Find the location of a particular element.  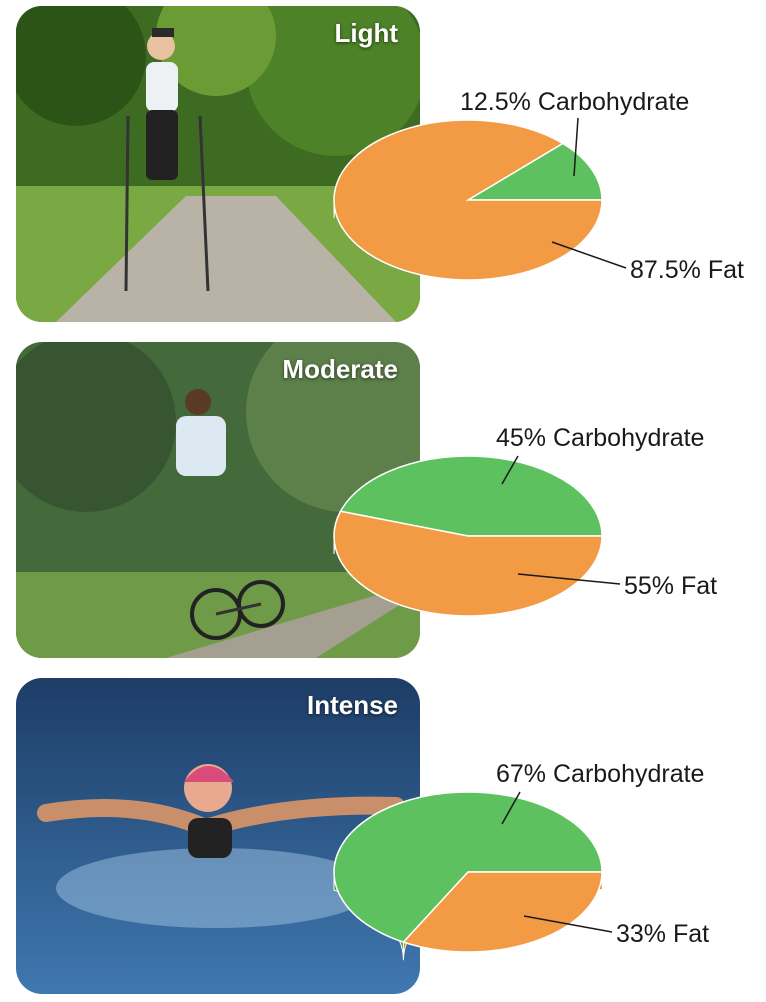

level-label: Intense is located at coordinates (352, 705).